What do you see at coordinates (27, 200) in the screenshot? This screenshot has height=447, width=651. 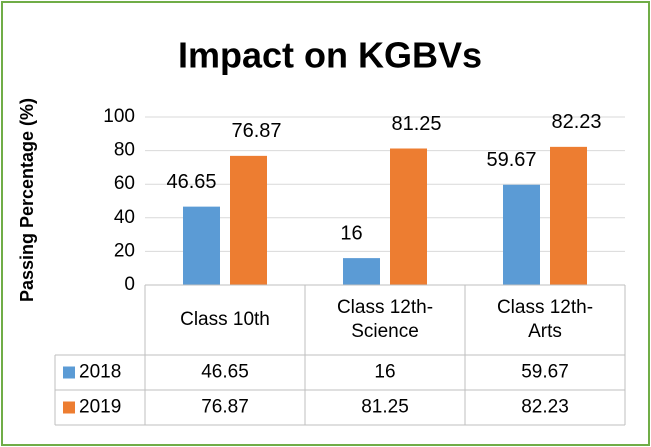 I see `y-axis-label: Passing Percentage (%)` at bounding box center [27, 200].